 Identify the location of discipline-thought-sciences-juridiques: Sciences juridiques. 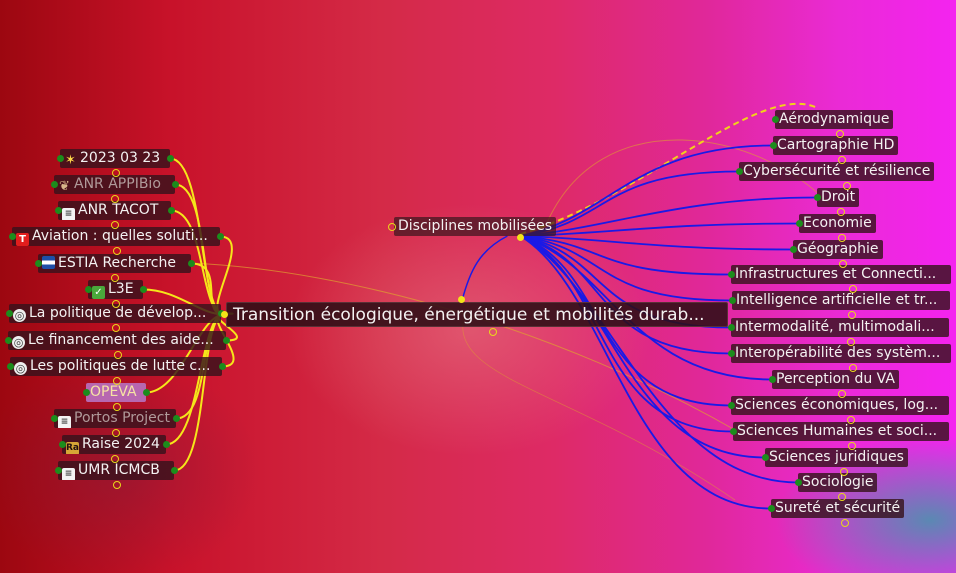
(836, 457).